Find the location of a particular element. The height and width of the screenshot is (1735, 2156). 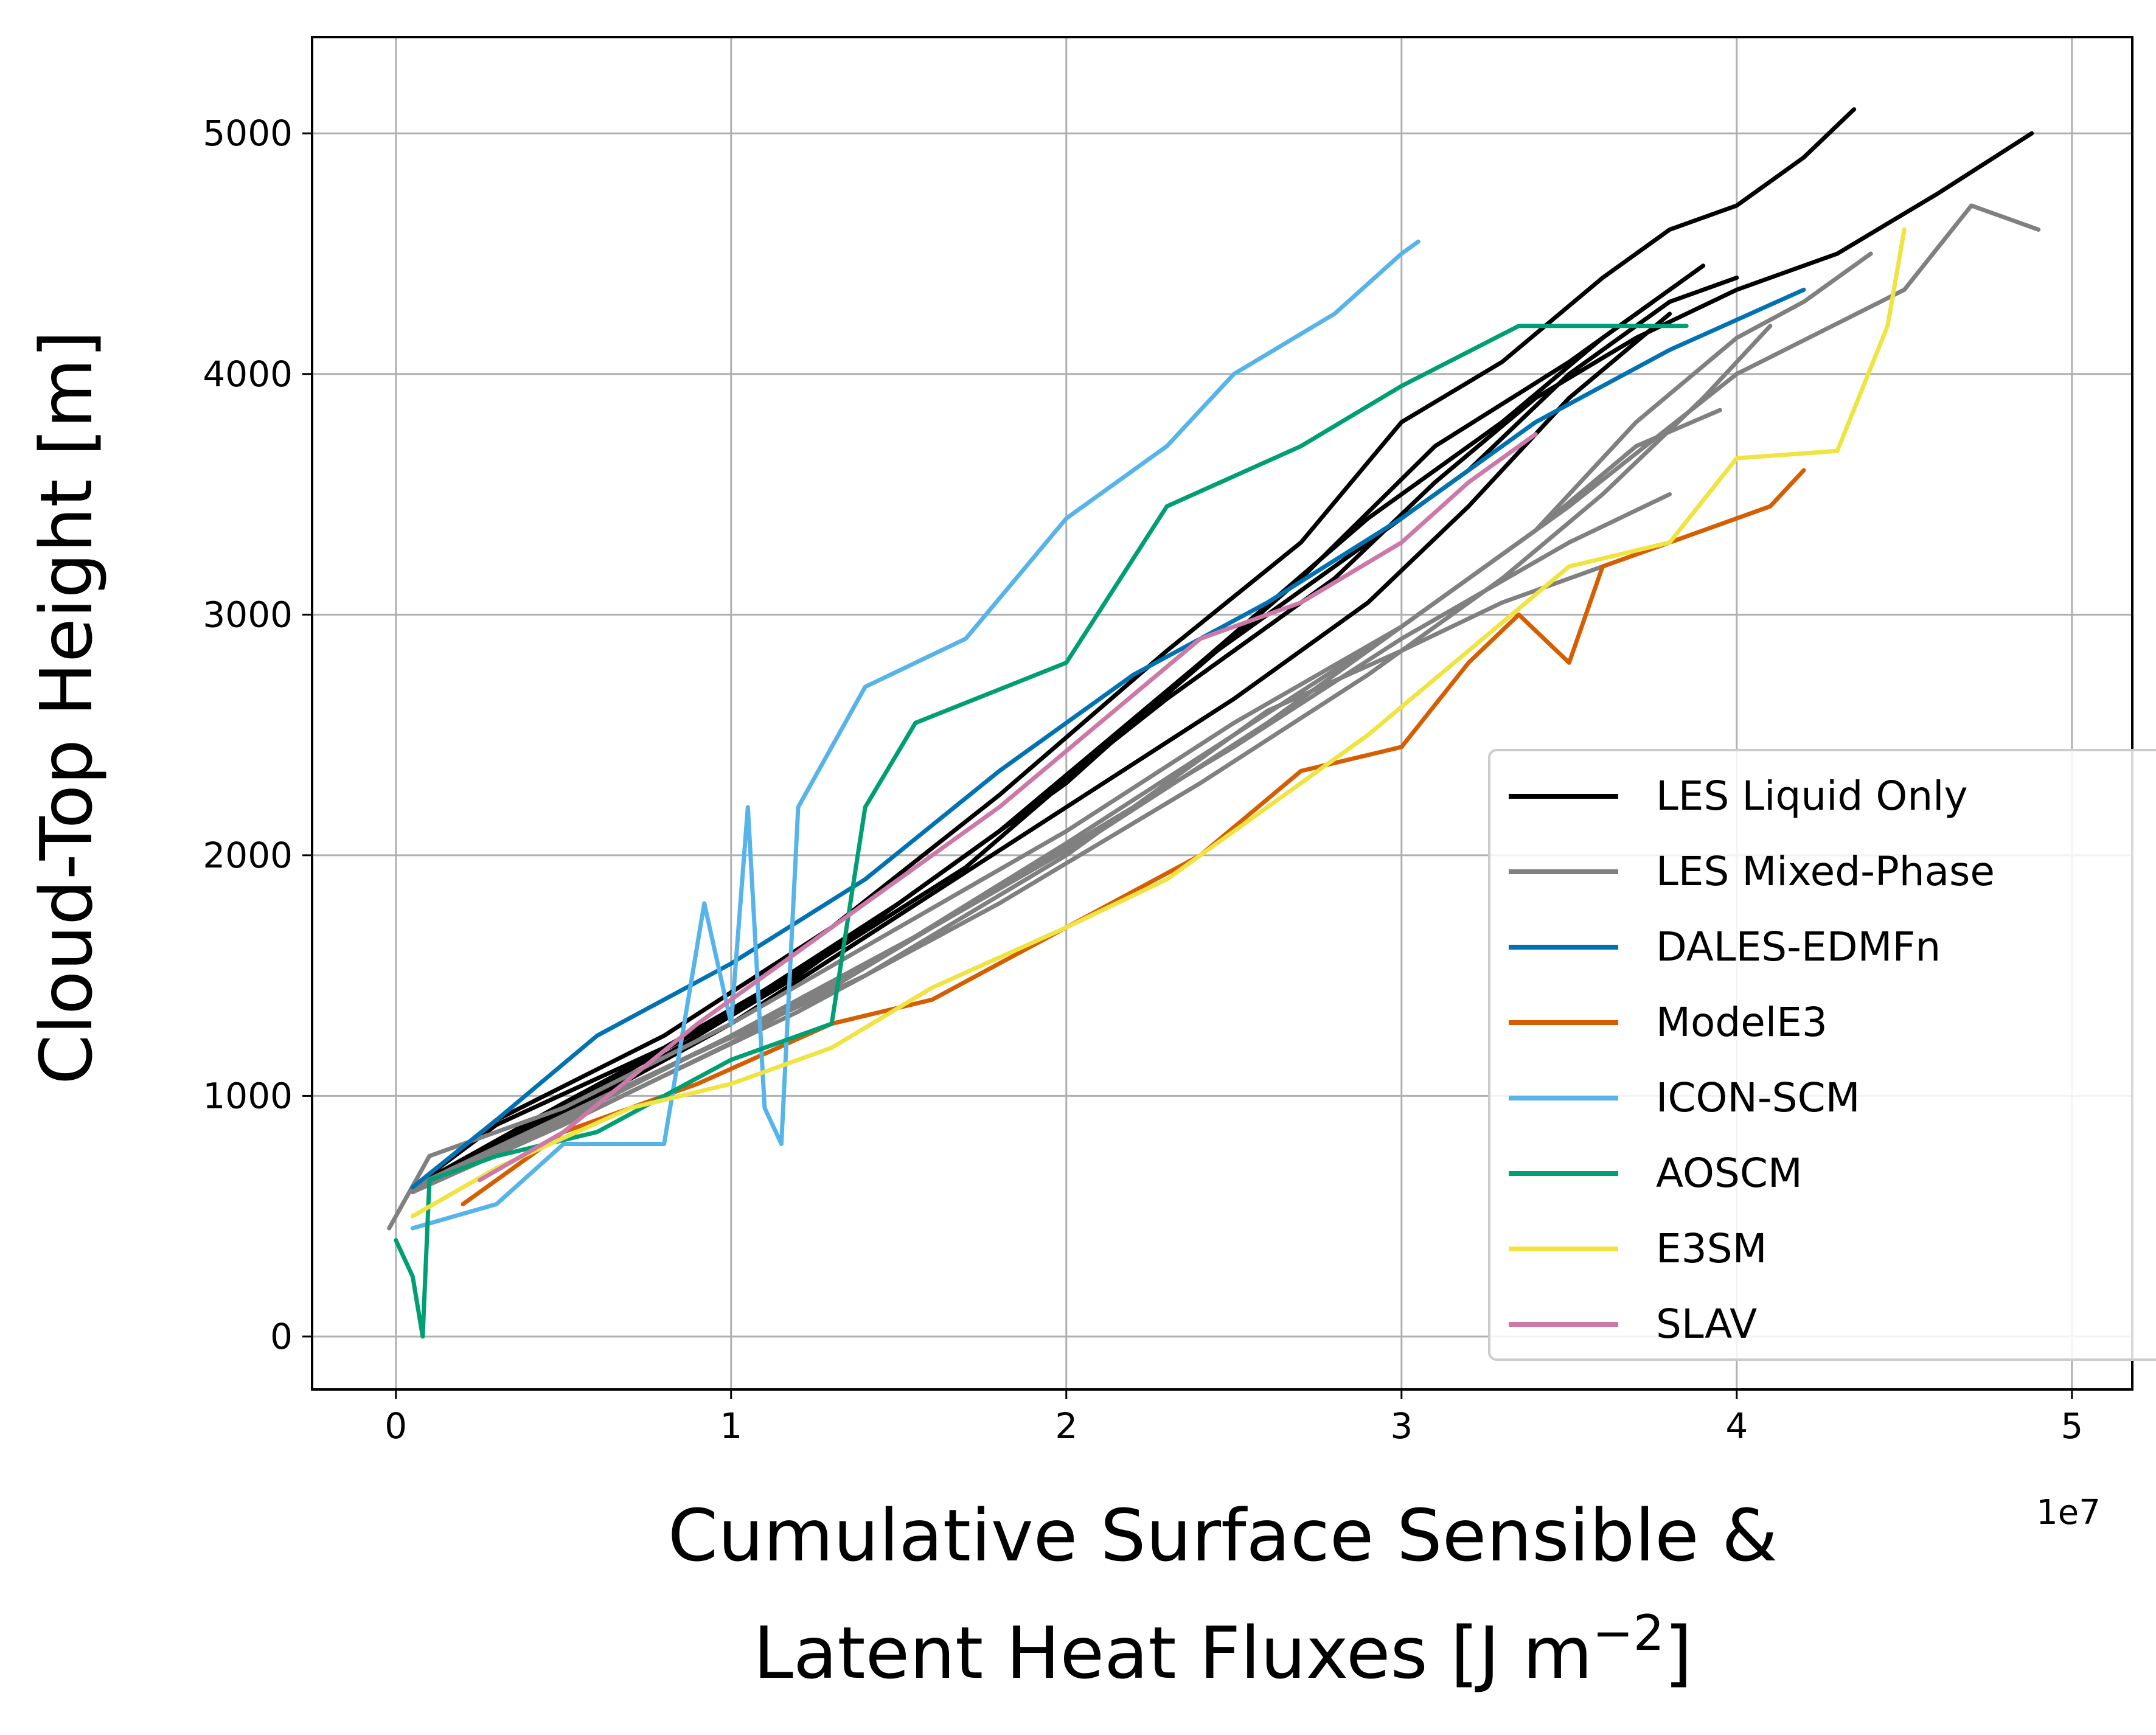

legend-box is located at coordinates (1822, 1055).